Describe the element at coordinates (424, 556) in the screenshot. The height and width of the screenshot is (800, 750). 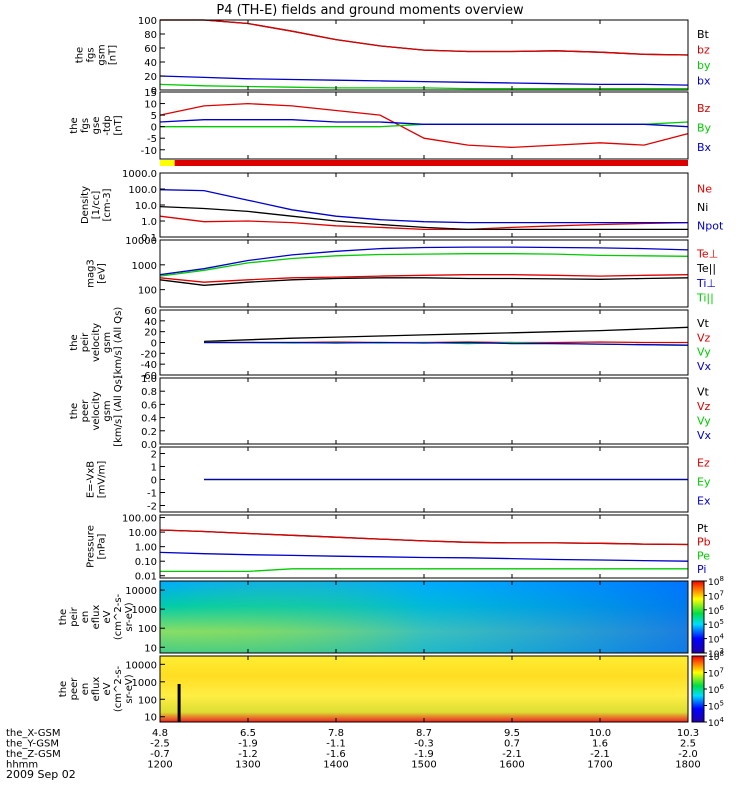
I see `series-Pi` at that location.